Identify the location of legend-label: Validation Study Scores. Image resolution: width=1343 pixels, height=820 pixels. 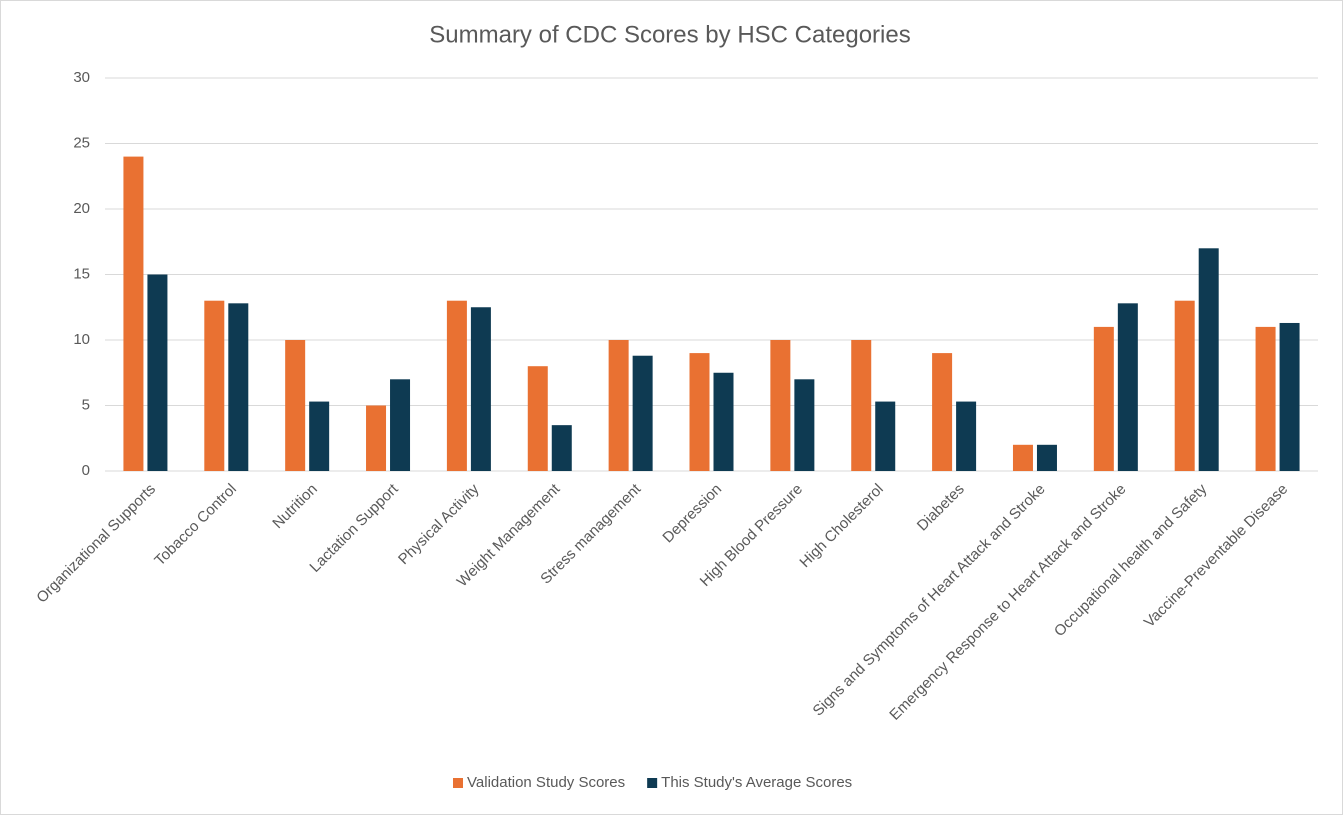
(546, 782).